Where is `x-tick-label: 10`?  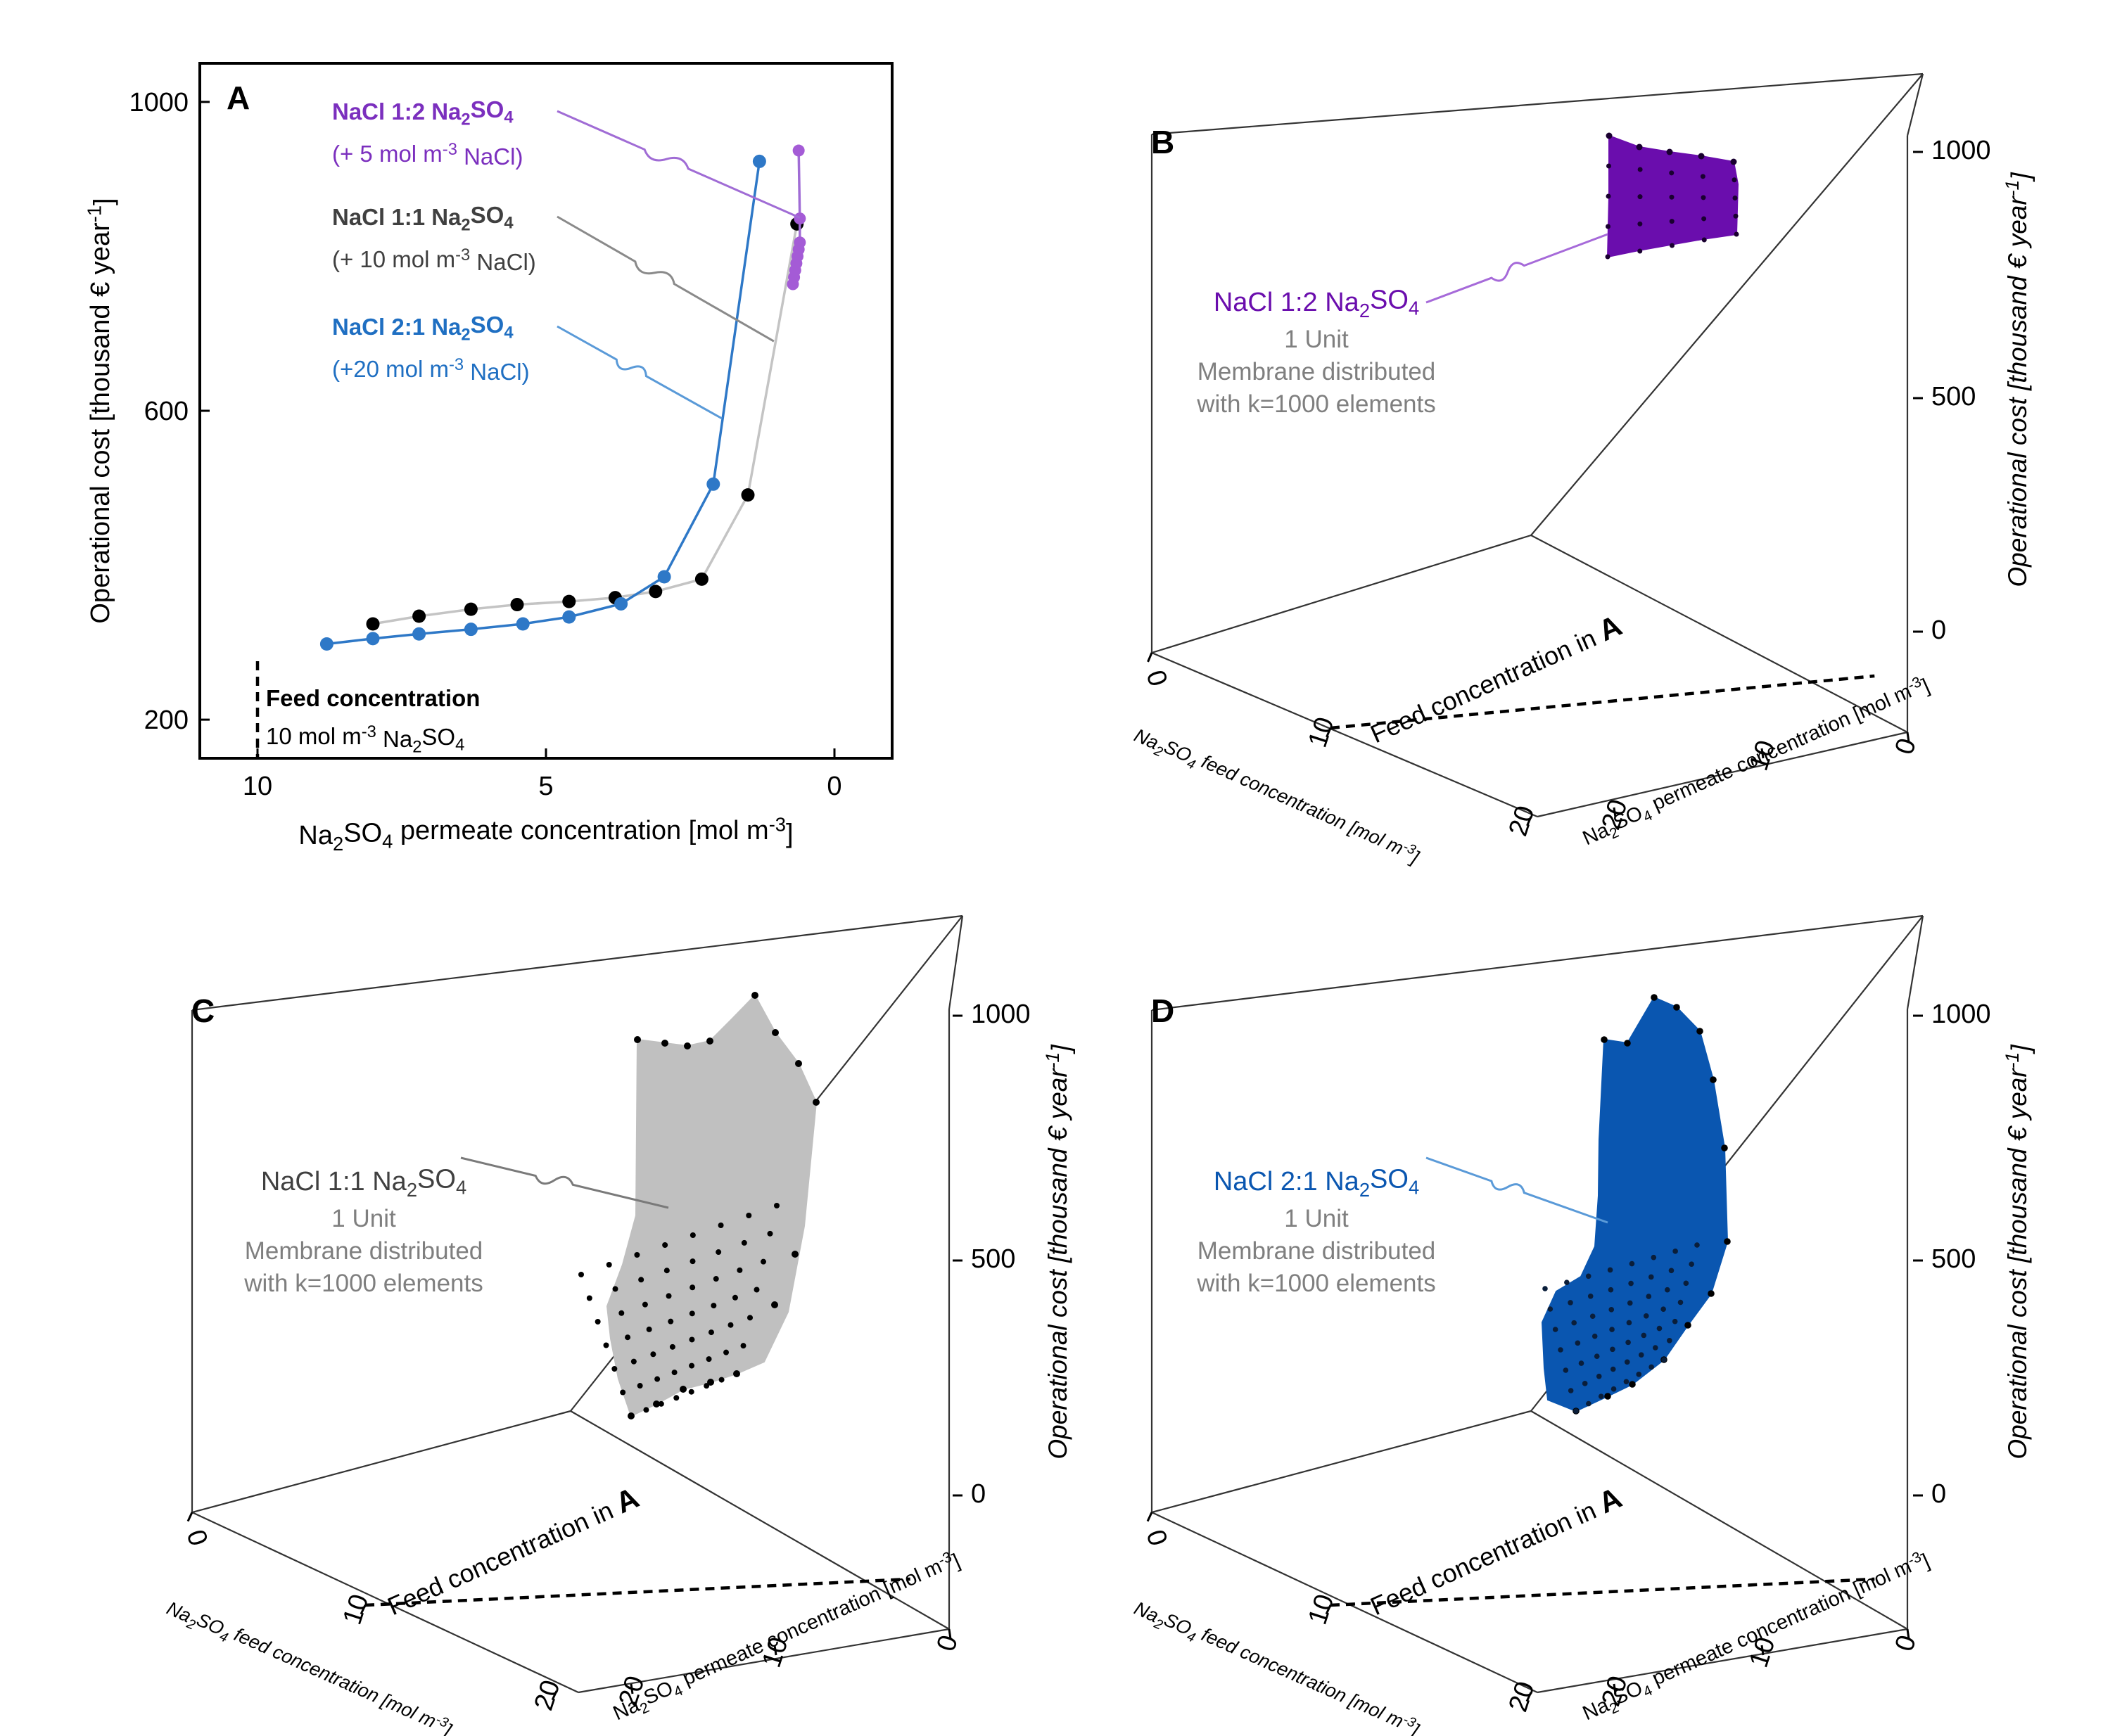
x-tick-label: 10 is located at coordinates (1321, 1609).